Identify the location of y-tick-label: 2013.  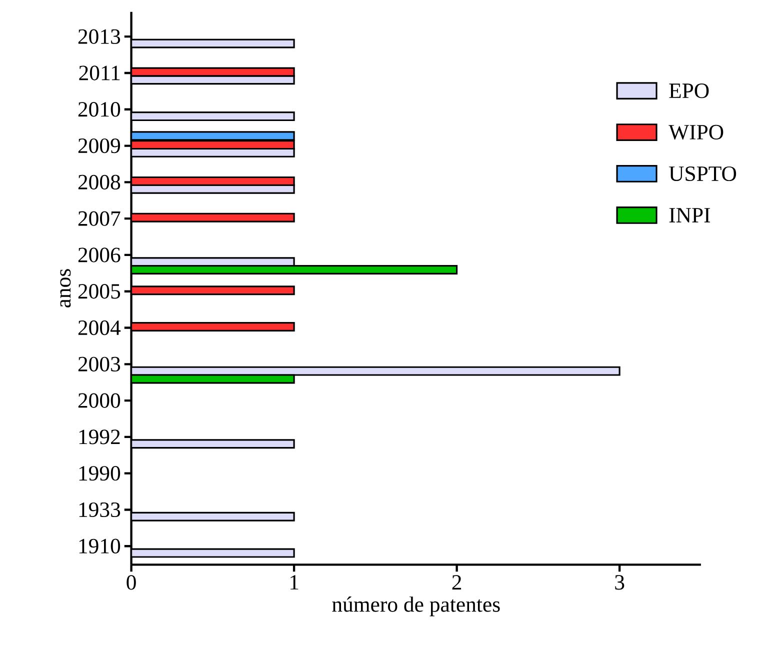
(99, 36).